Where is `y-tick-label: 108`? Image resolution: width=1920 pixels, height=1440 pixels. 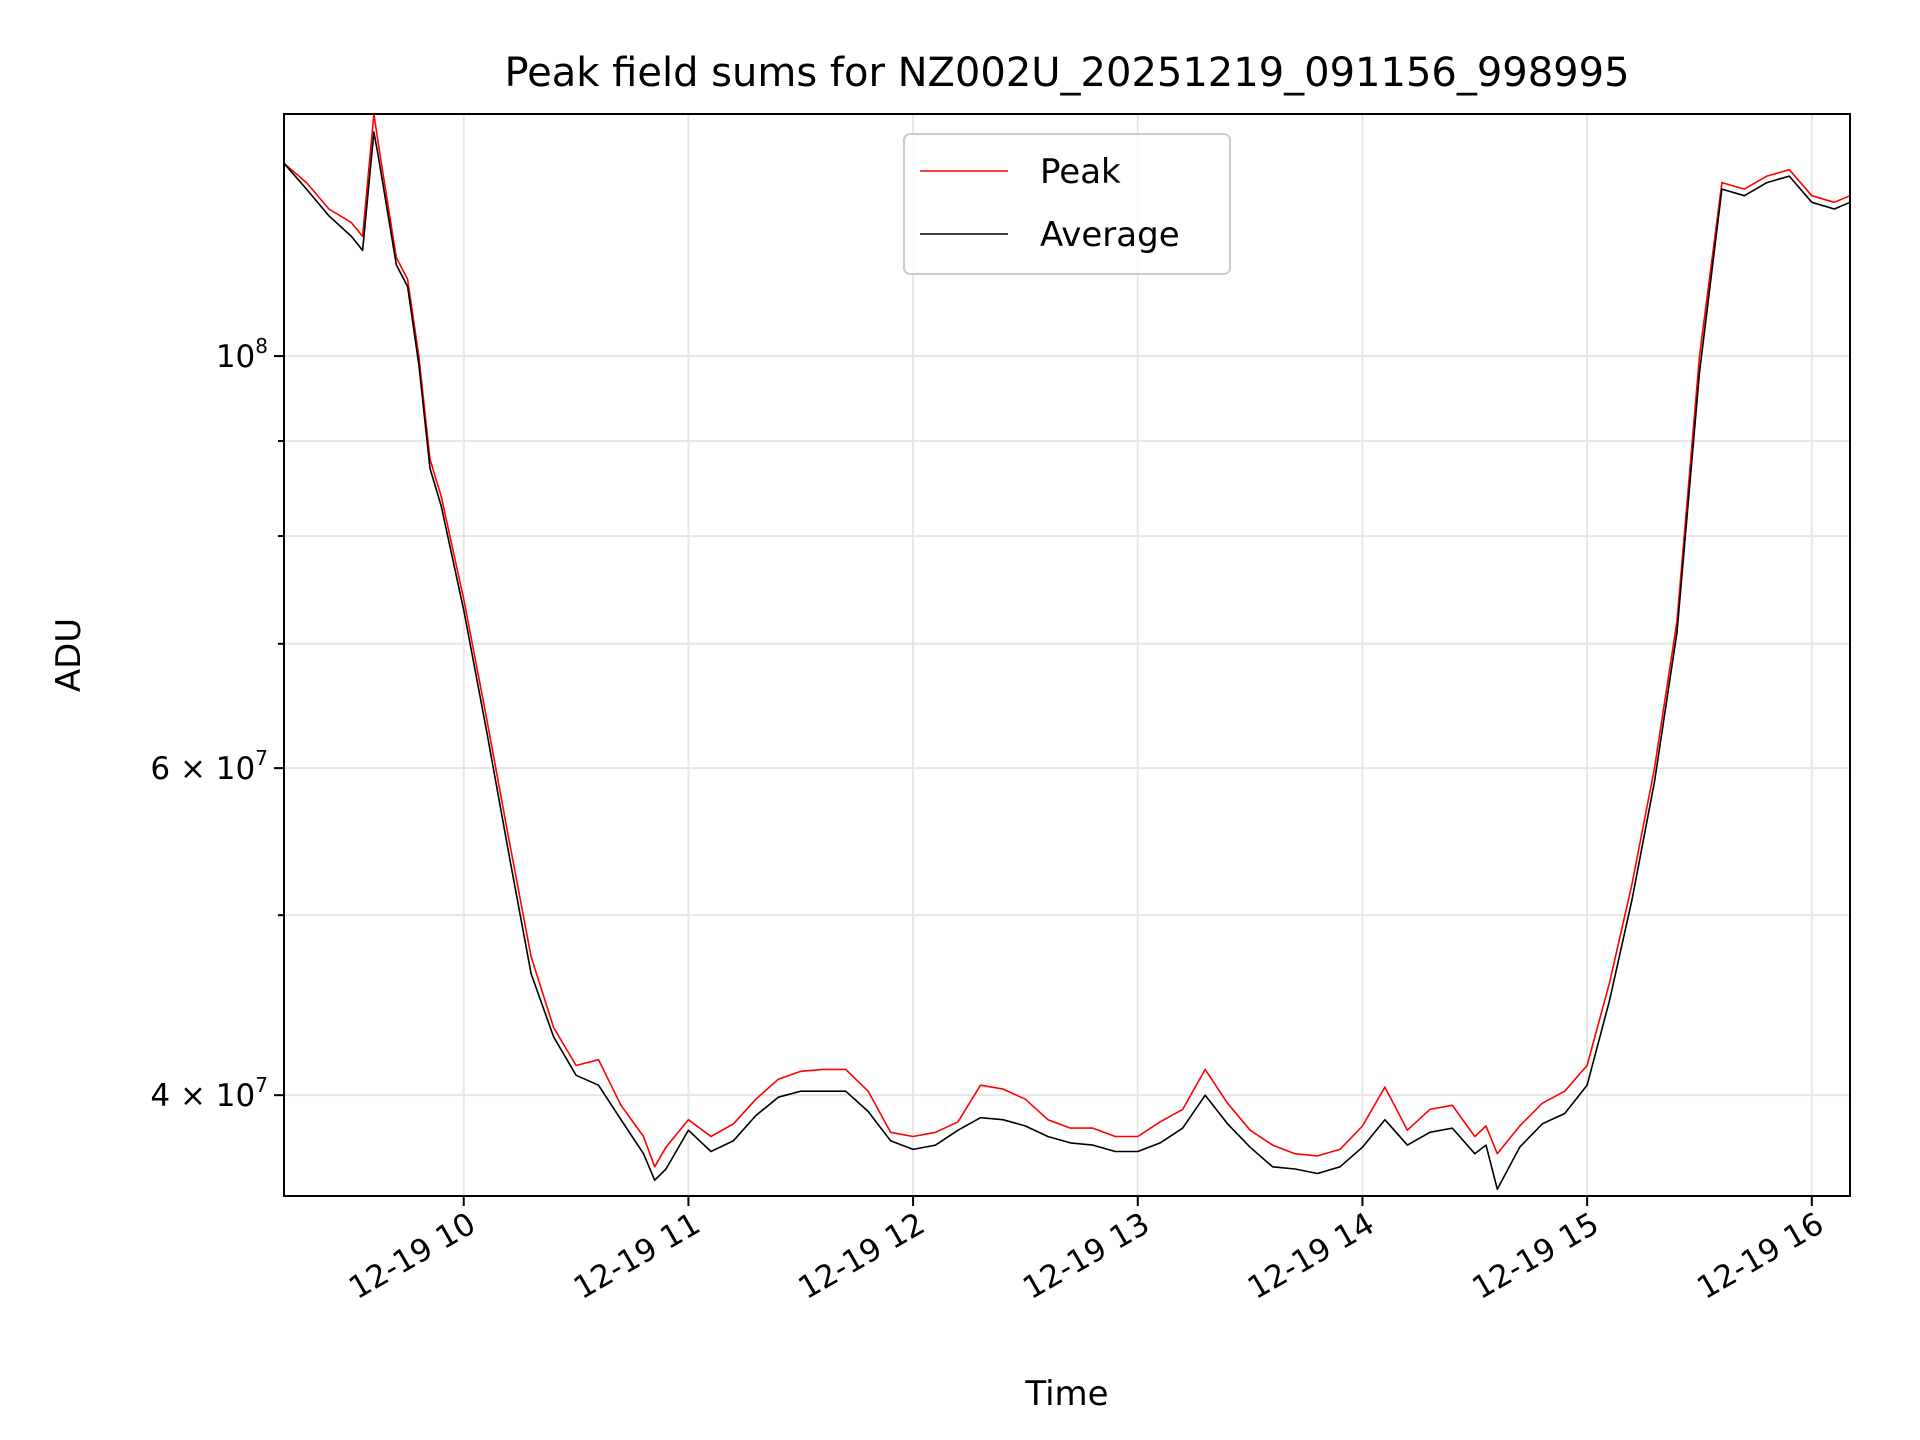 y-tick-label: 108 is located at coordinates (242, 354).